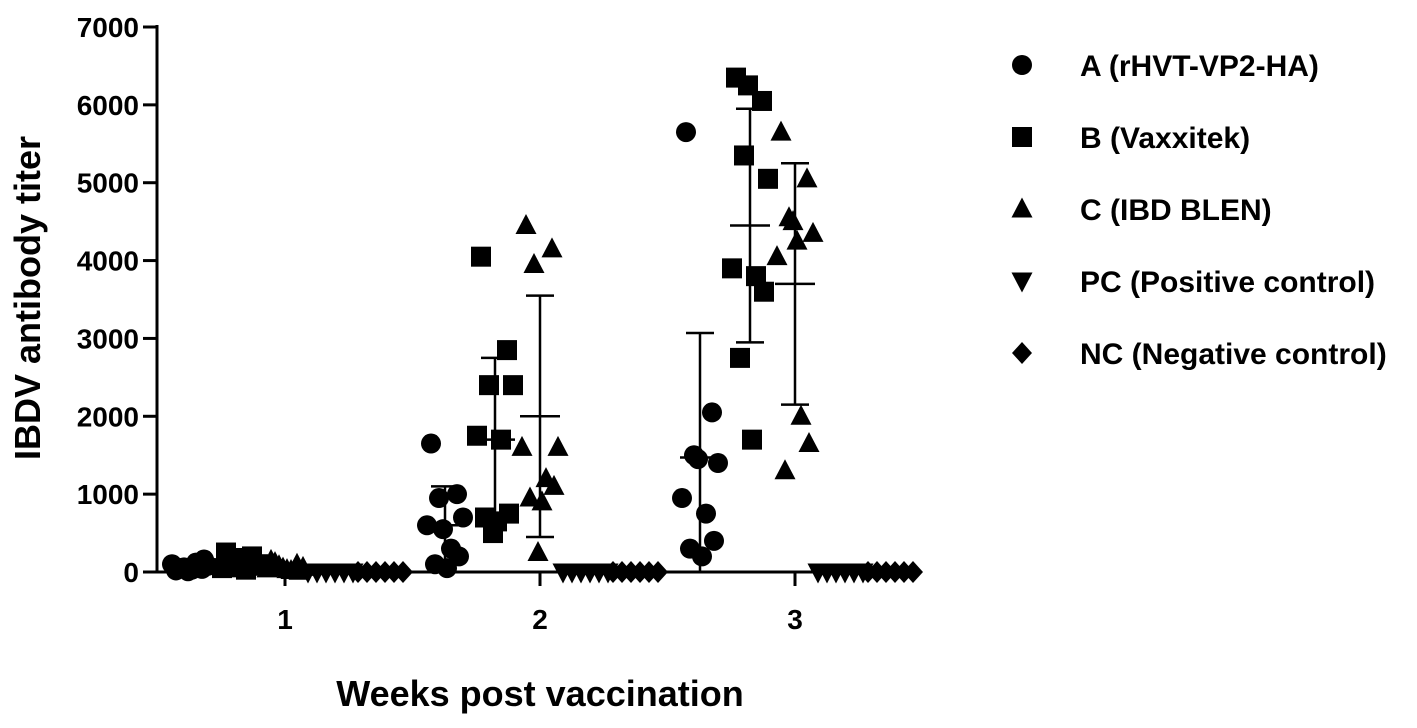 This screenshot has height=728, width=1417. What do you see at coordinates (108, 183) in the screenshot?
I see `y-tick-label: 5000` at bounding box center [108, 183].